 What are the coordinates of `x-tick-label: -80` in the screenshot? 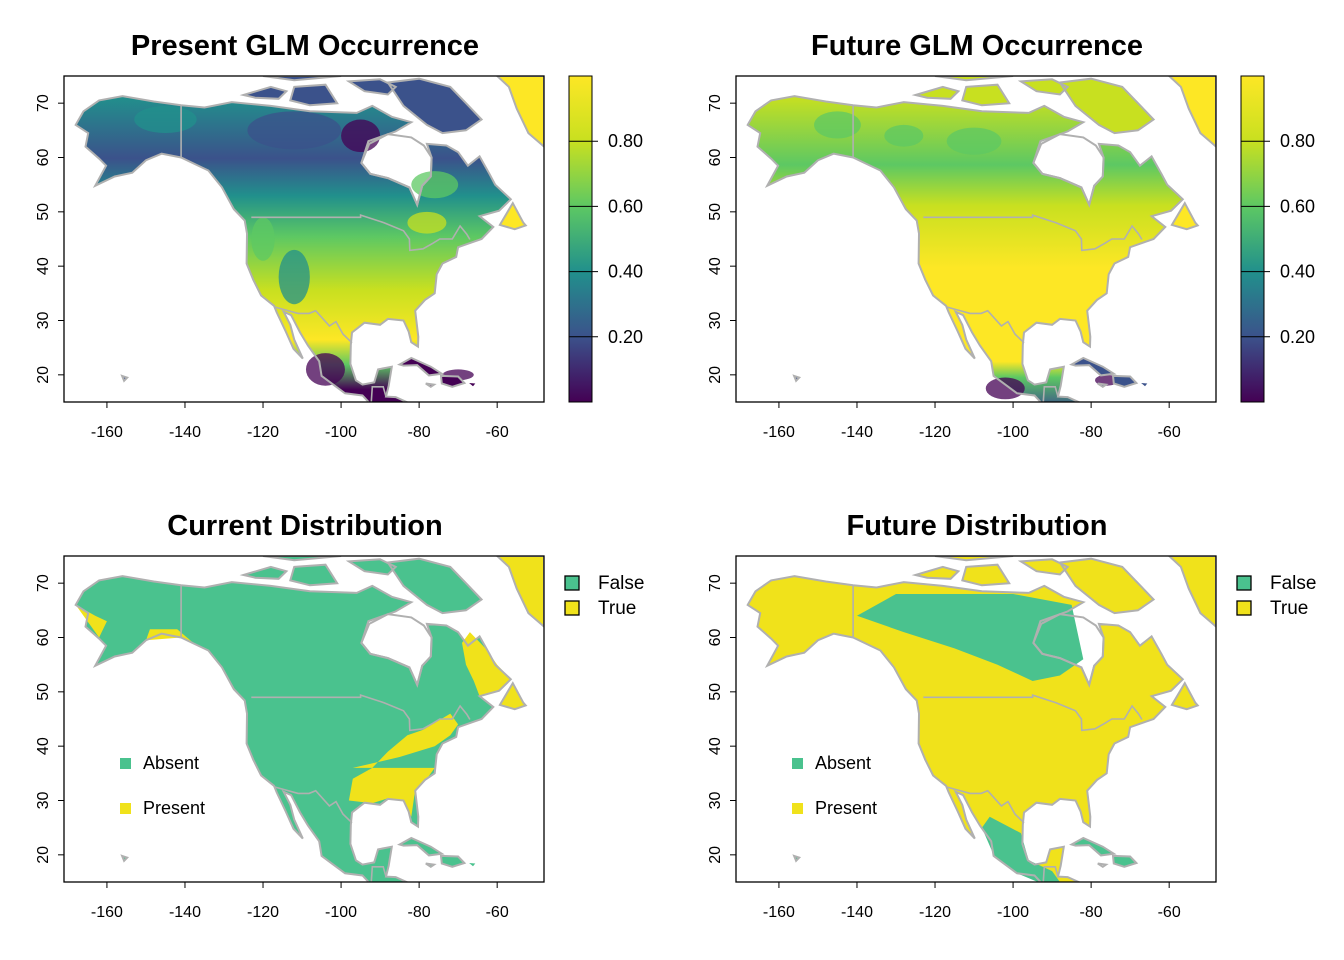 It's located at (1091, 432).